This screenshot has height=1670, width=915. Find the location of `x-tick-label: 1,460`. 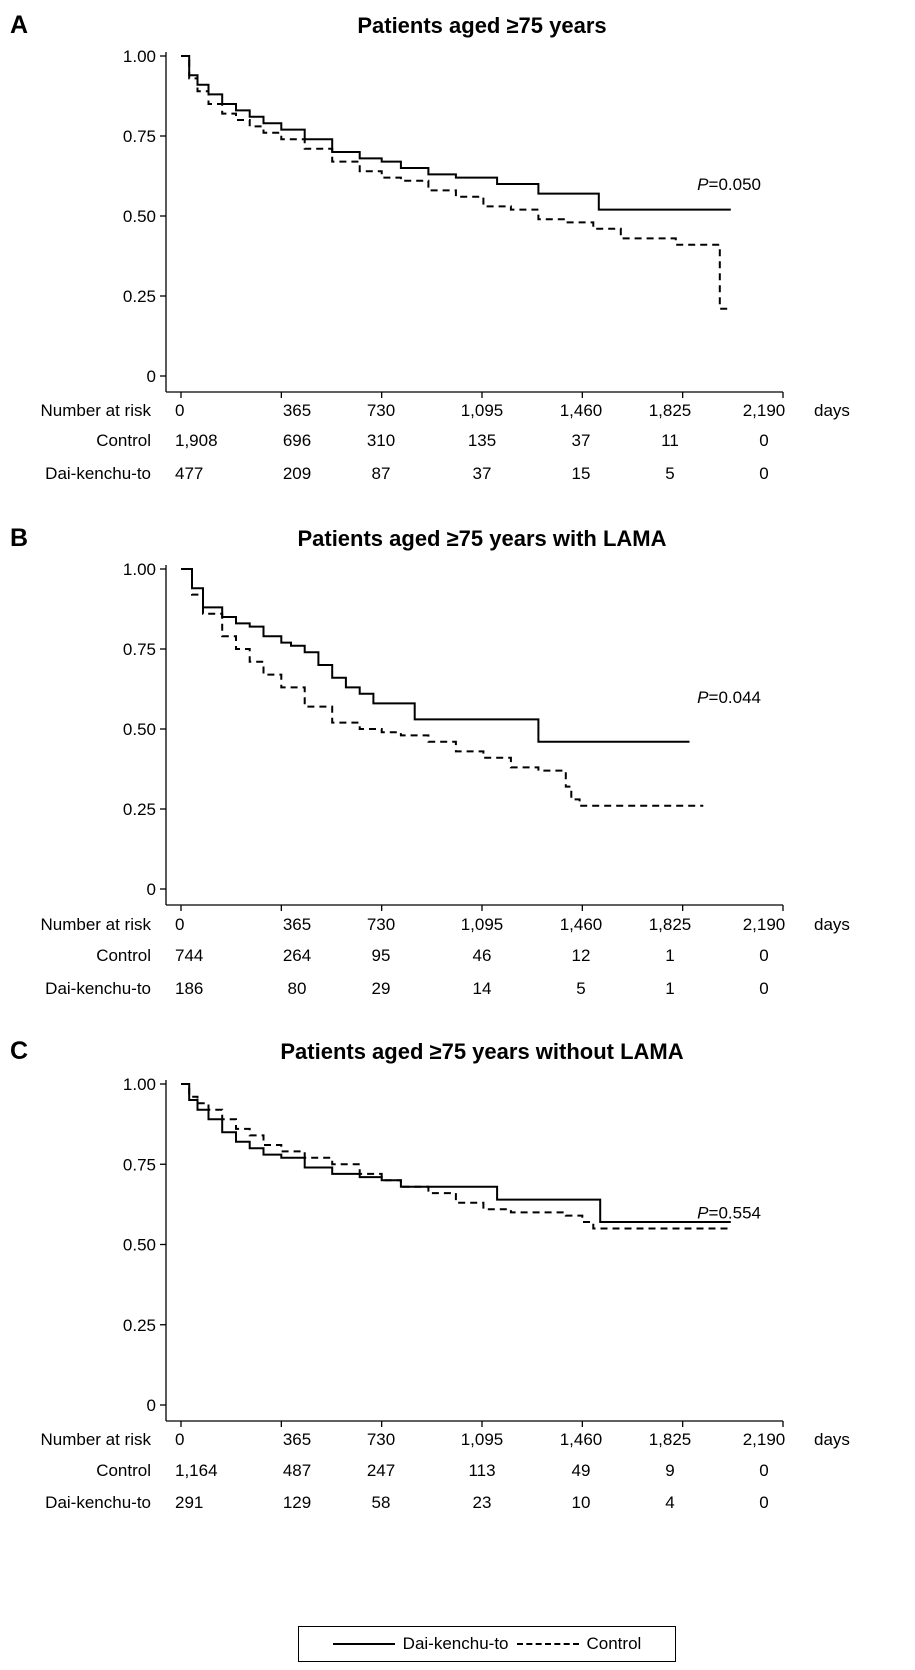

x-tick-label: 1,460 is located at coordinates (581, 410).